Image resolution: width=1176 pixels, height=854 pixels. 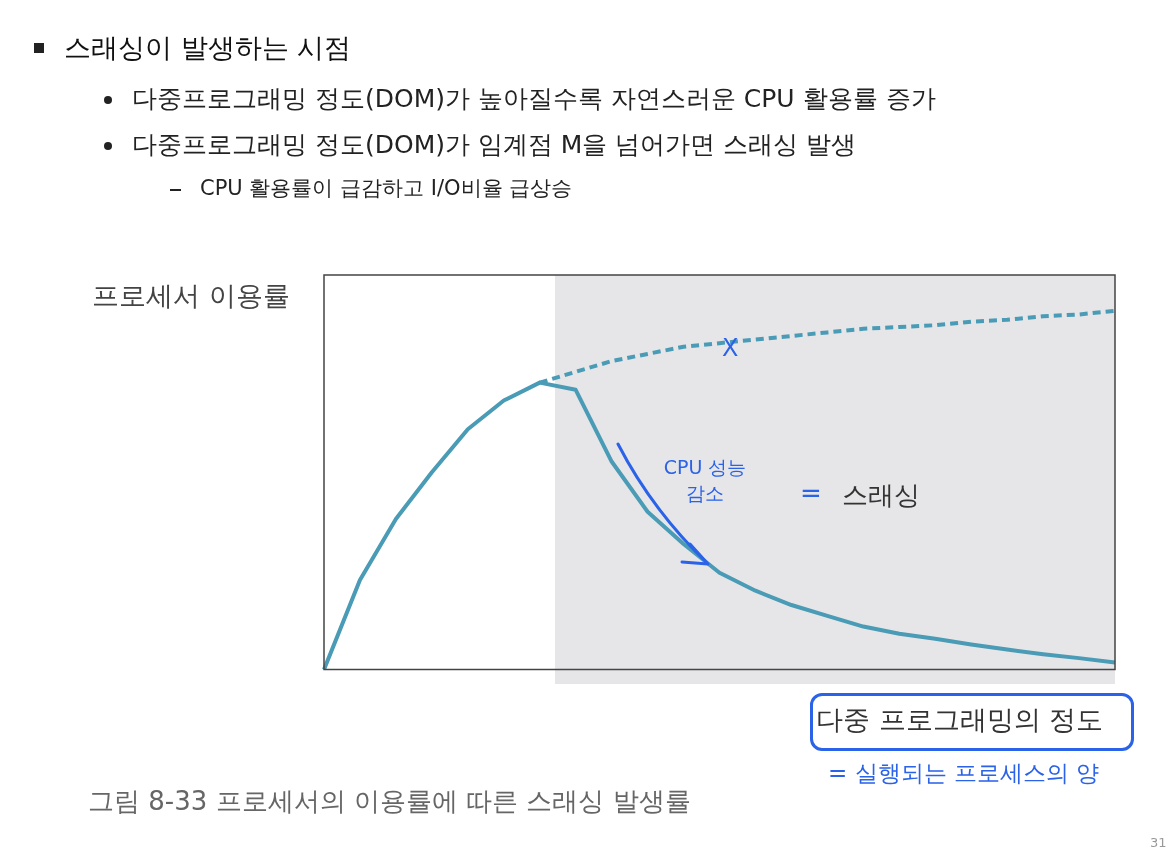 What do you see at coordinates (811, 493) in the screenshot?
I see `annotation: =` at bounding box center [811, 493].